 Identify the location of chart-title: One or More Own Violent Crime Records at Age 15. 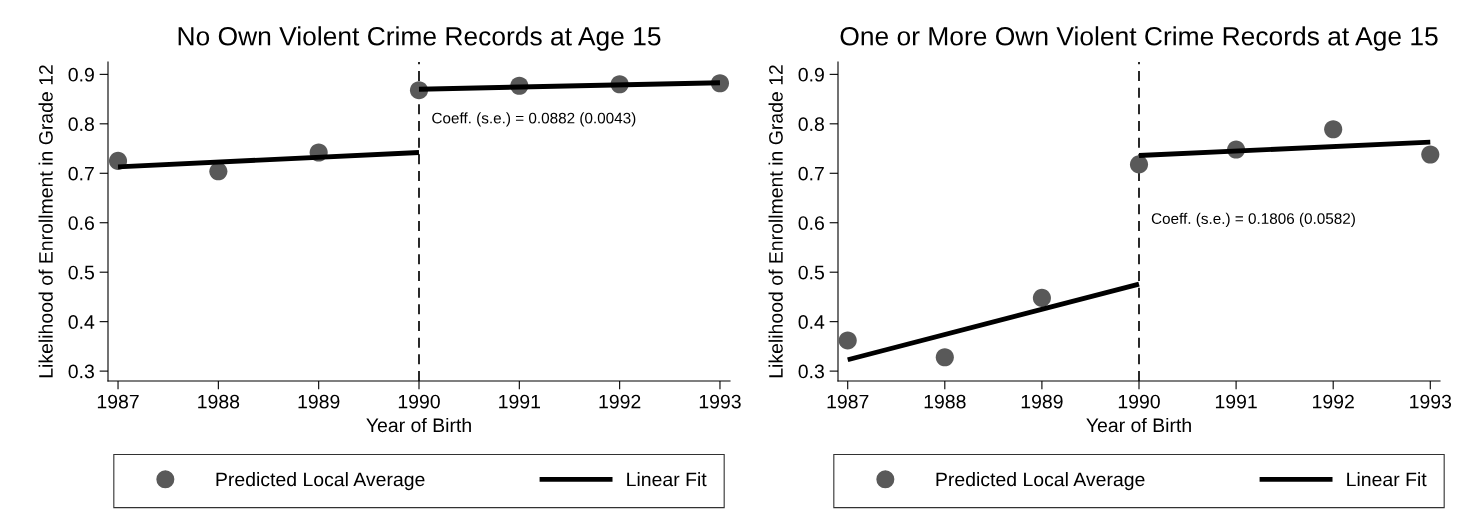
(1139, 38).